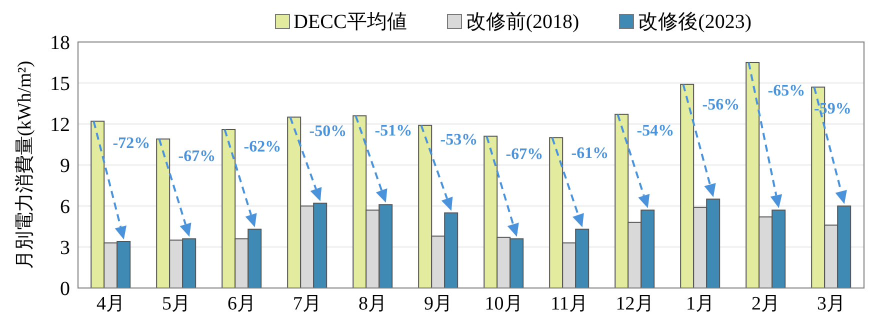 Image resolution: width=887 pixels, height=327 pixels. What do you see at coordinates (393, 131) in the screenshot?
I see `annotation: -51%` at bounding box center [393, 131].